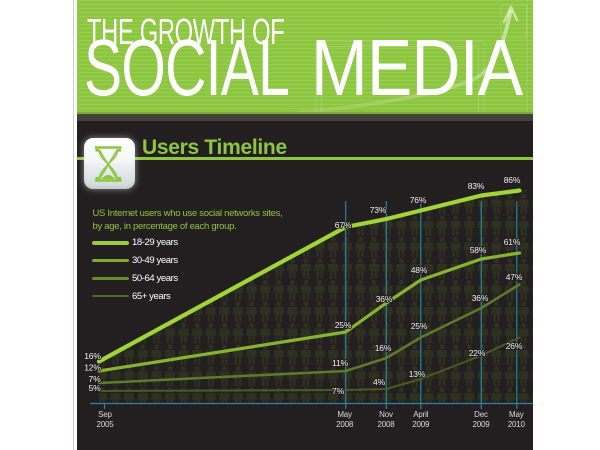  I want to click on svg-text: 12%, so click(92, 368).